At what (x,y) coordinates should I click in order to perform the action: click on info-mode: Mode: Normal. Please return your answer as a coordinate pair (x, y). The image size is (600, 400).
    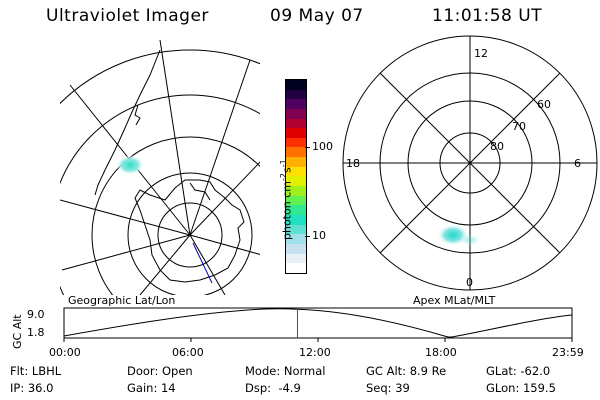
    Looking at the image, I should click on (285, 371).